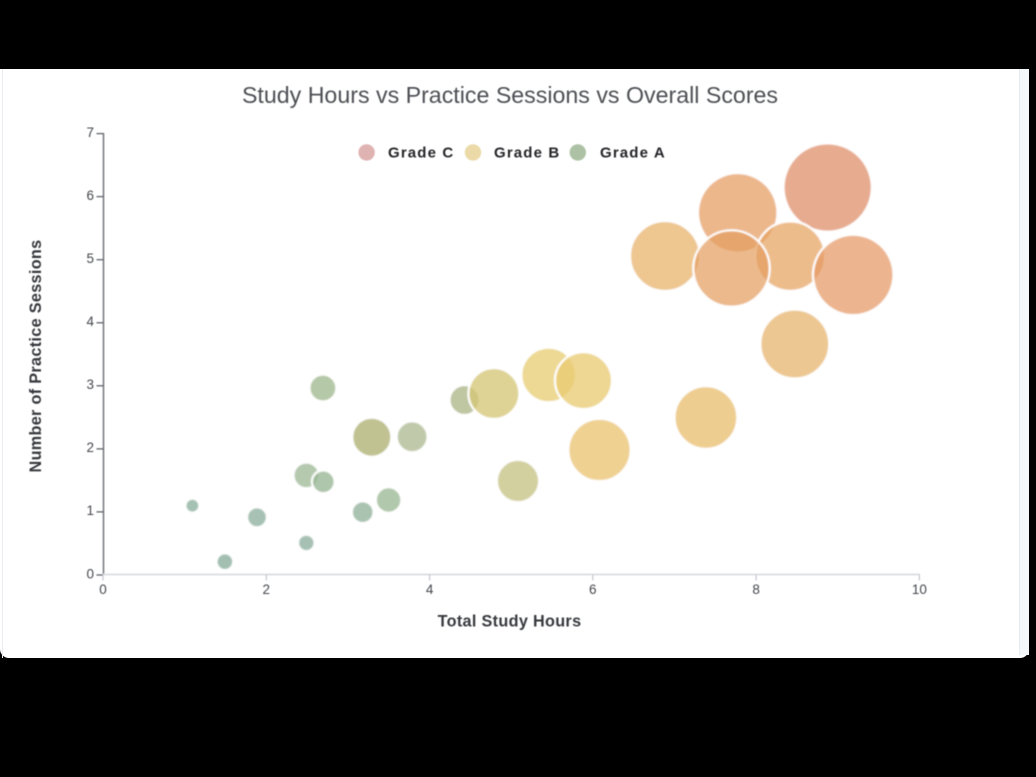 The width and height of the screenshot is (1036, 777). What do you see at coordinates (90, 258) in the screenshot?
I see `svg-text: 5` at bounding box center [90, 258].